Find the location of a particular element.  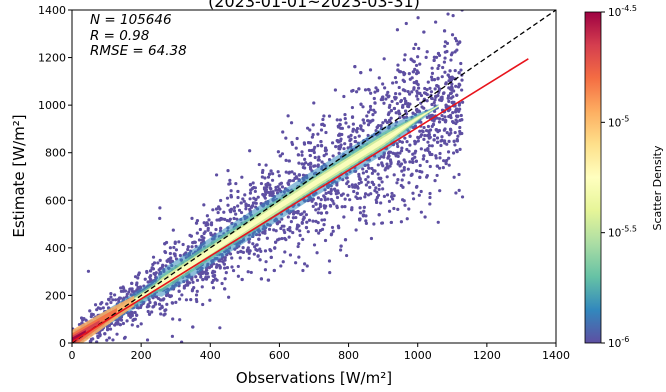

x-tick-label: 800 is located at coordinates (348, 355).